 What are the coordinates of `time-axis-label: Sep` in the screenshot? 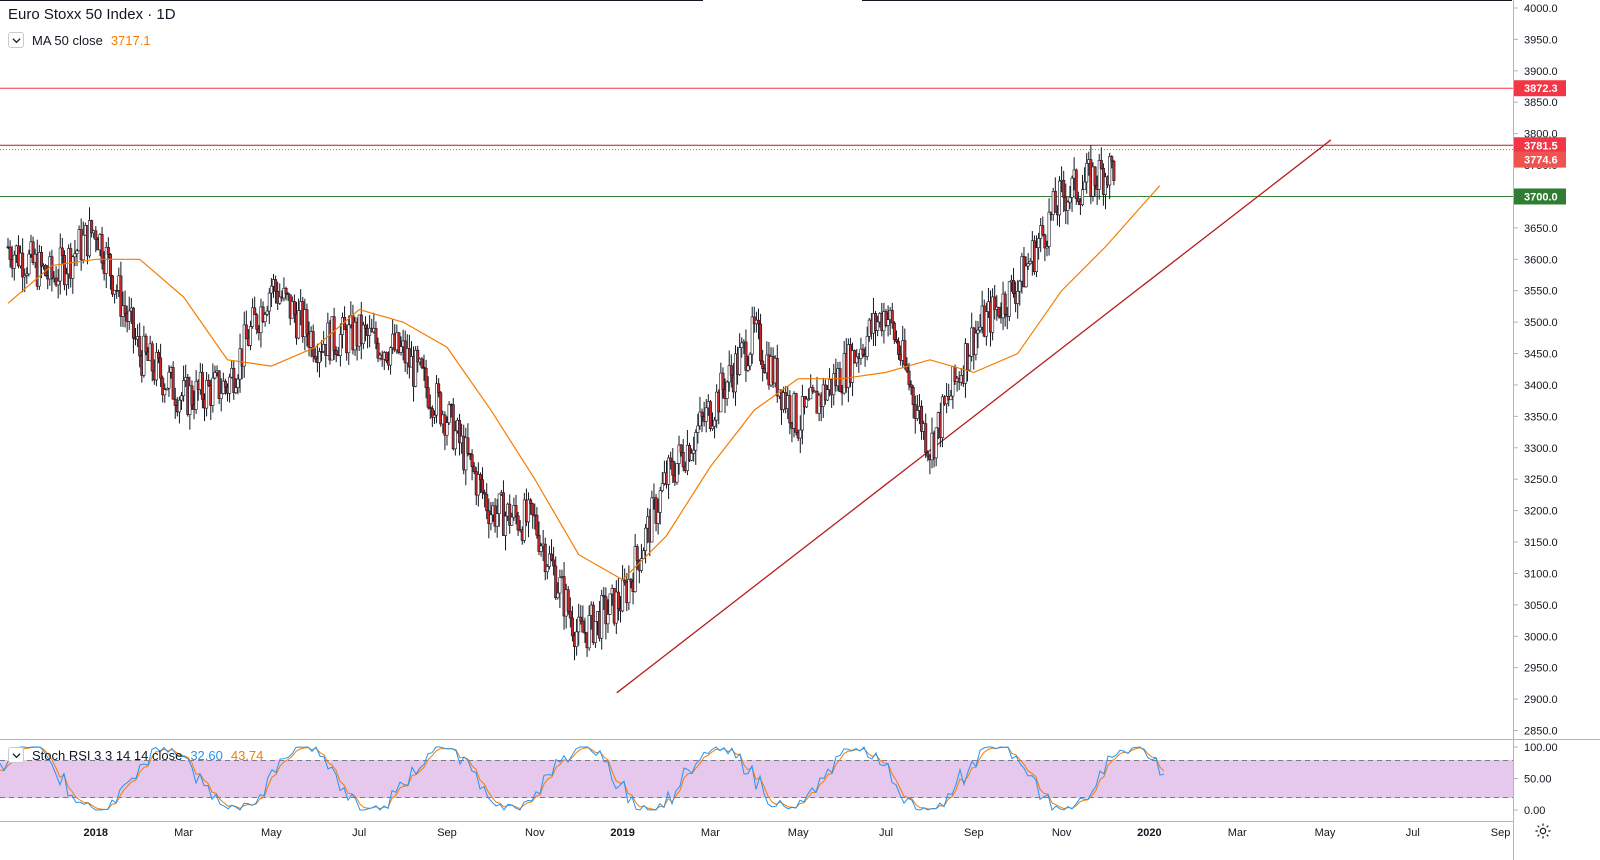 It's located at (1501, 833).